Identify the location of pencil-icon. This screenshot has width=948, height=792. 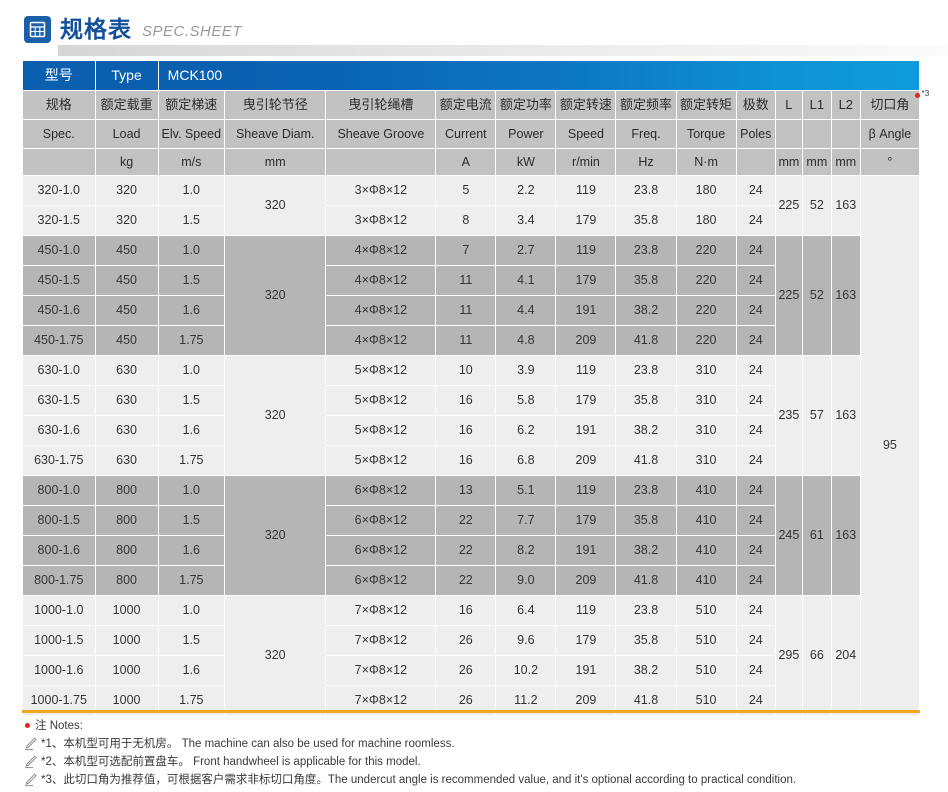
(30, 780).